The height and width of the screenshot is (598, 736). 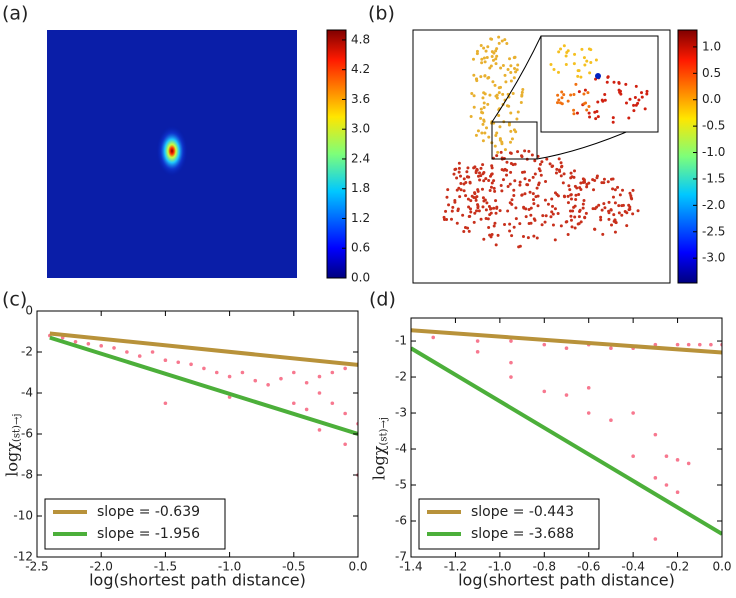 What do you see at coordinates (148, 512) in the screenshot?
I see `legend-label: slope = -0.639` at bounding box center [148, 512].